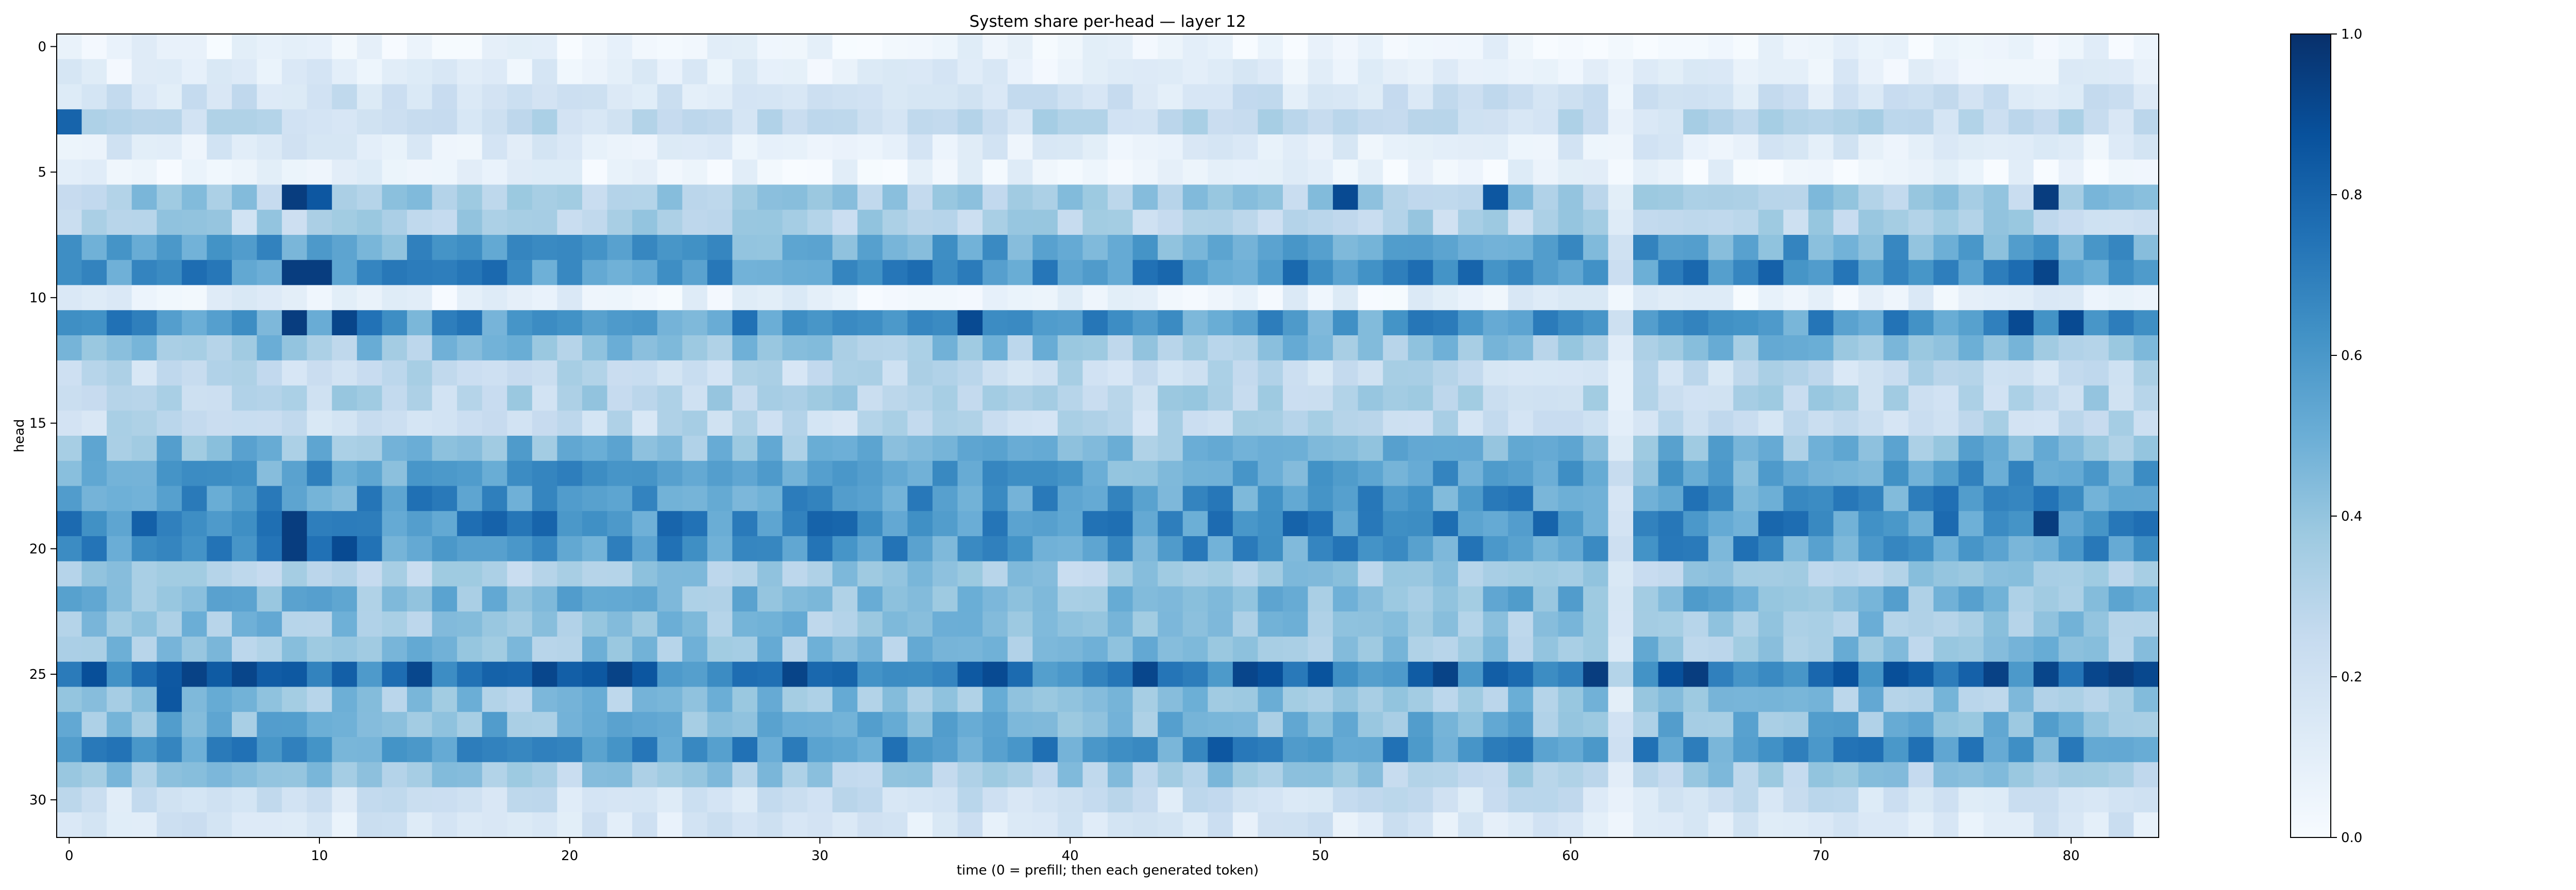  I want to click on x-tick-label: 10, so click(319, 856).